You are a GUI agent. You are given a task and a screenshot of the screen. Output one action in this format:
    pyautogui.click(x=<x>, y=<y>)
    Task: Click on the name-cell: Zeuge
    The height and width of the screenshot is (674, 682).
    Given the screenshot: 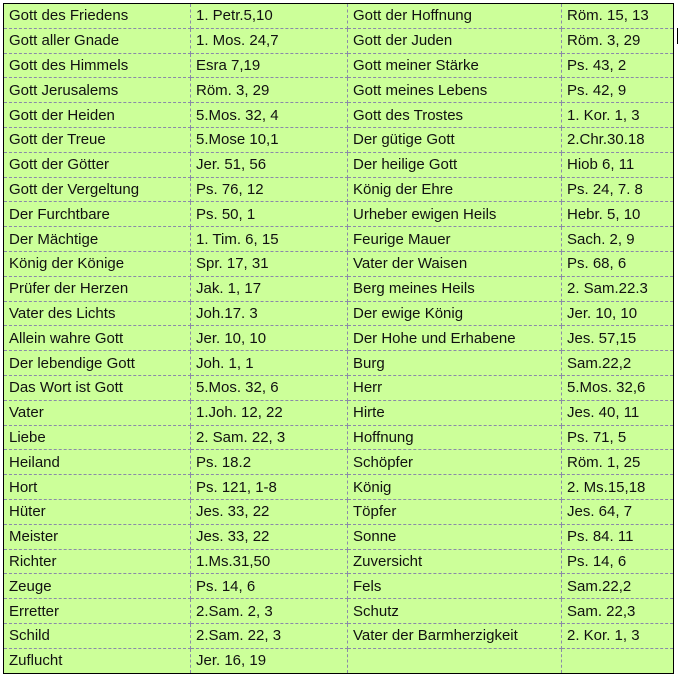 What is the action you would take?
    pyautogui.click(x=97, y=586)
    